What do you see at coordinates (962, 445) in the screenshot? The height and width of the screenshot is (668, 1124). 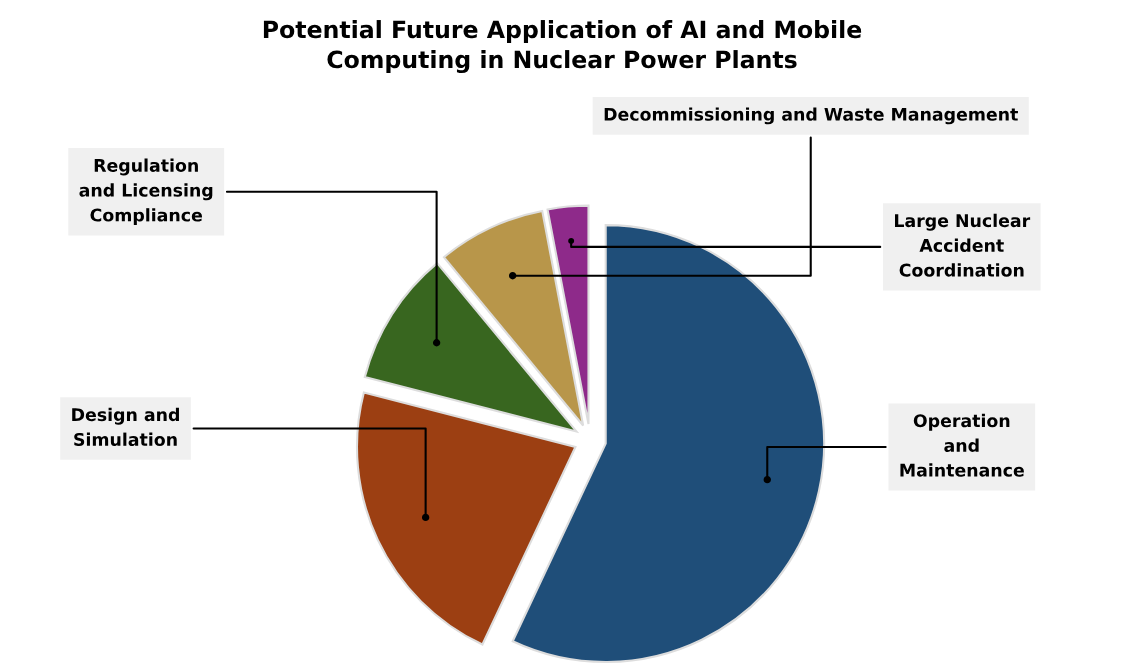 I see `slice-label: Operation and Maintenance` at bounding box center [962, 445].